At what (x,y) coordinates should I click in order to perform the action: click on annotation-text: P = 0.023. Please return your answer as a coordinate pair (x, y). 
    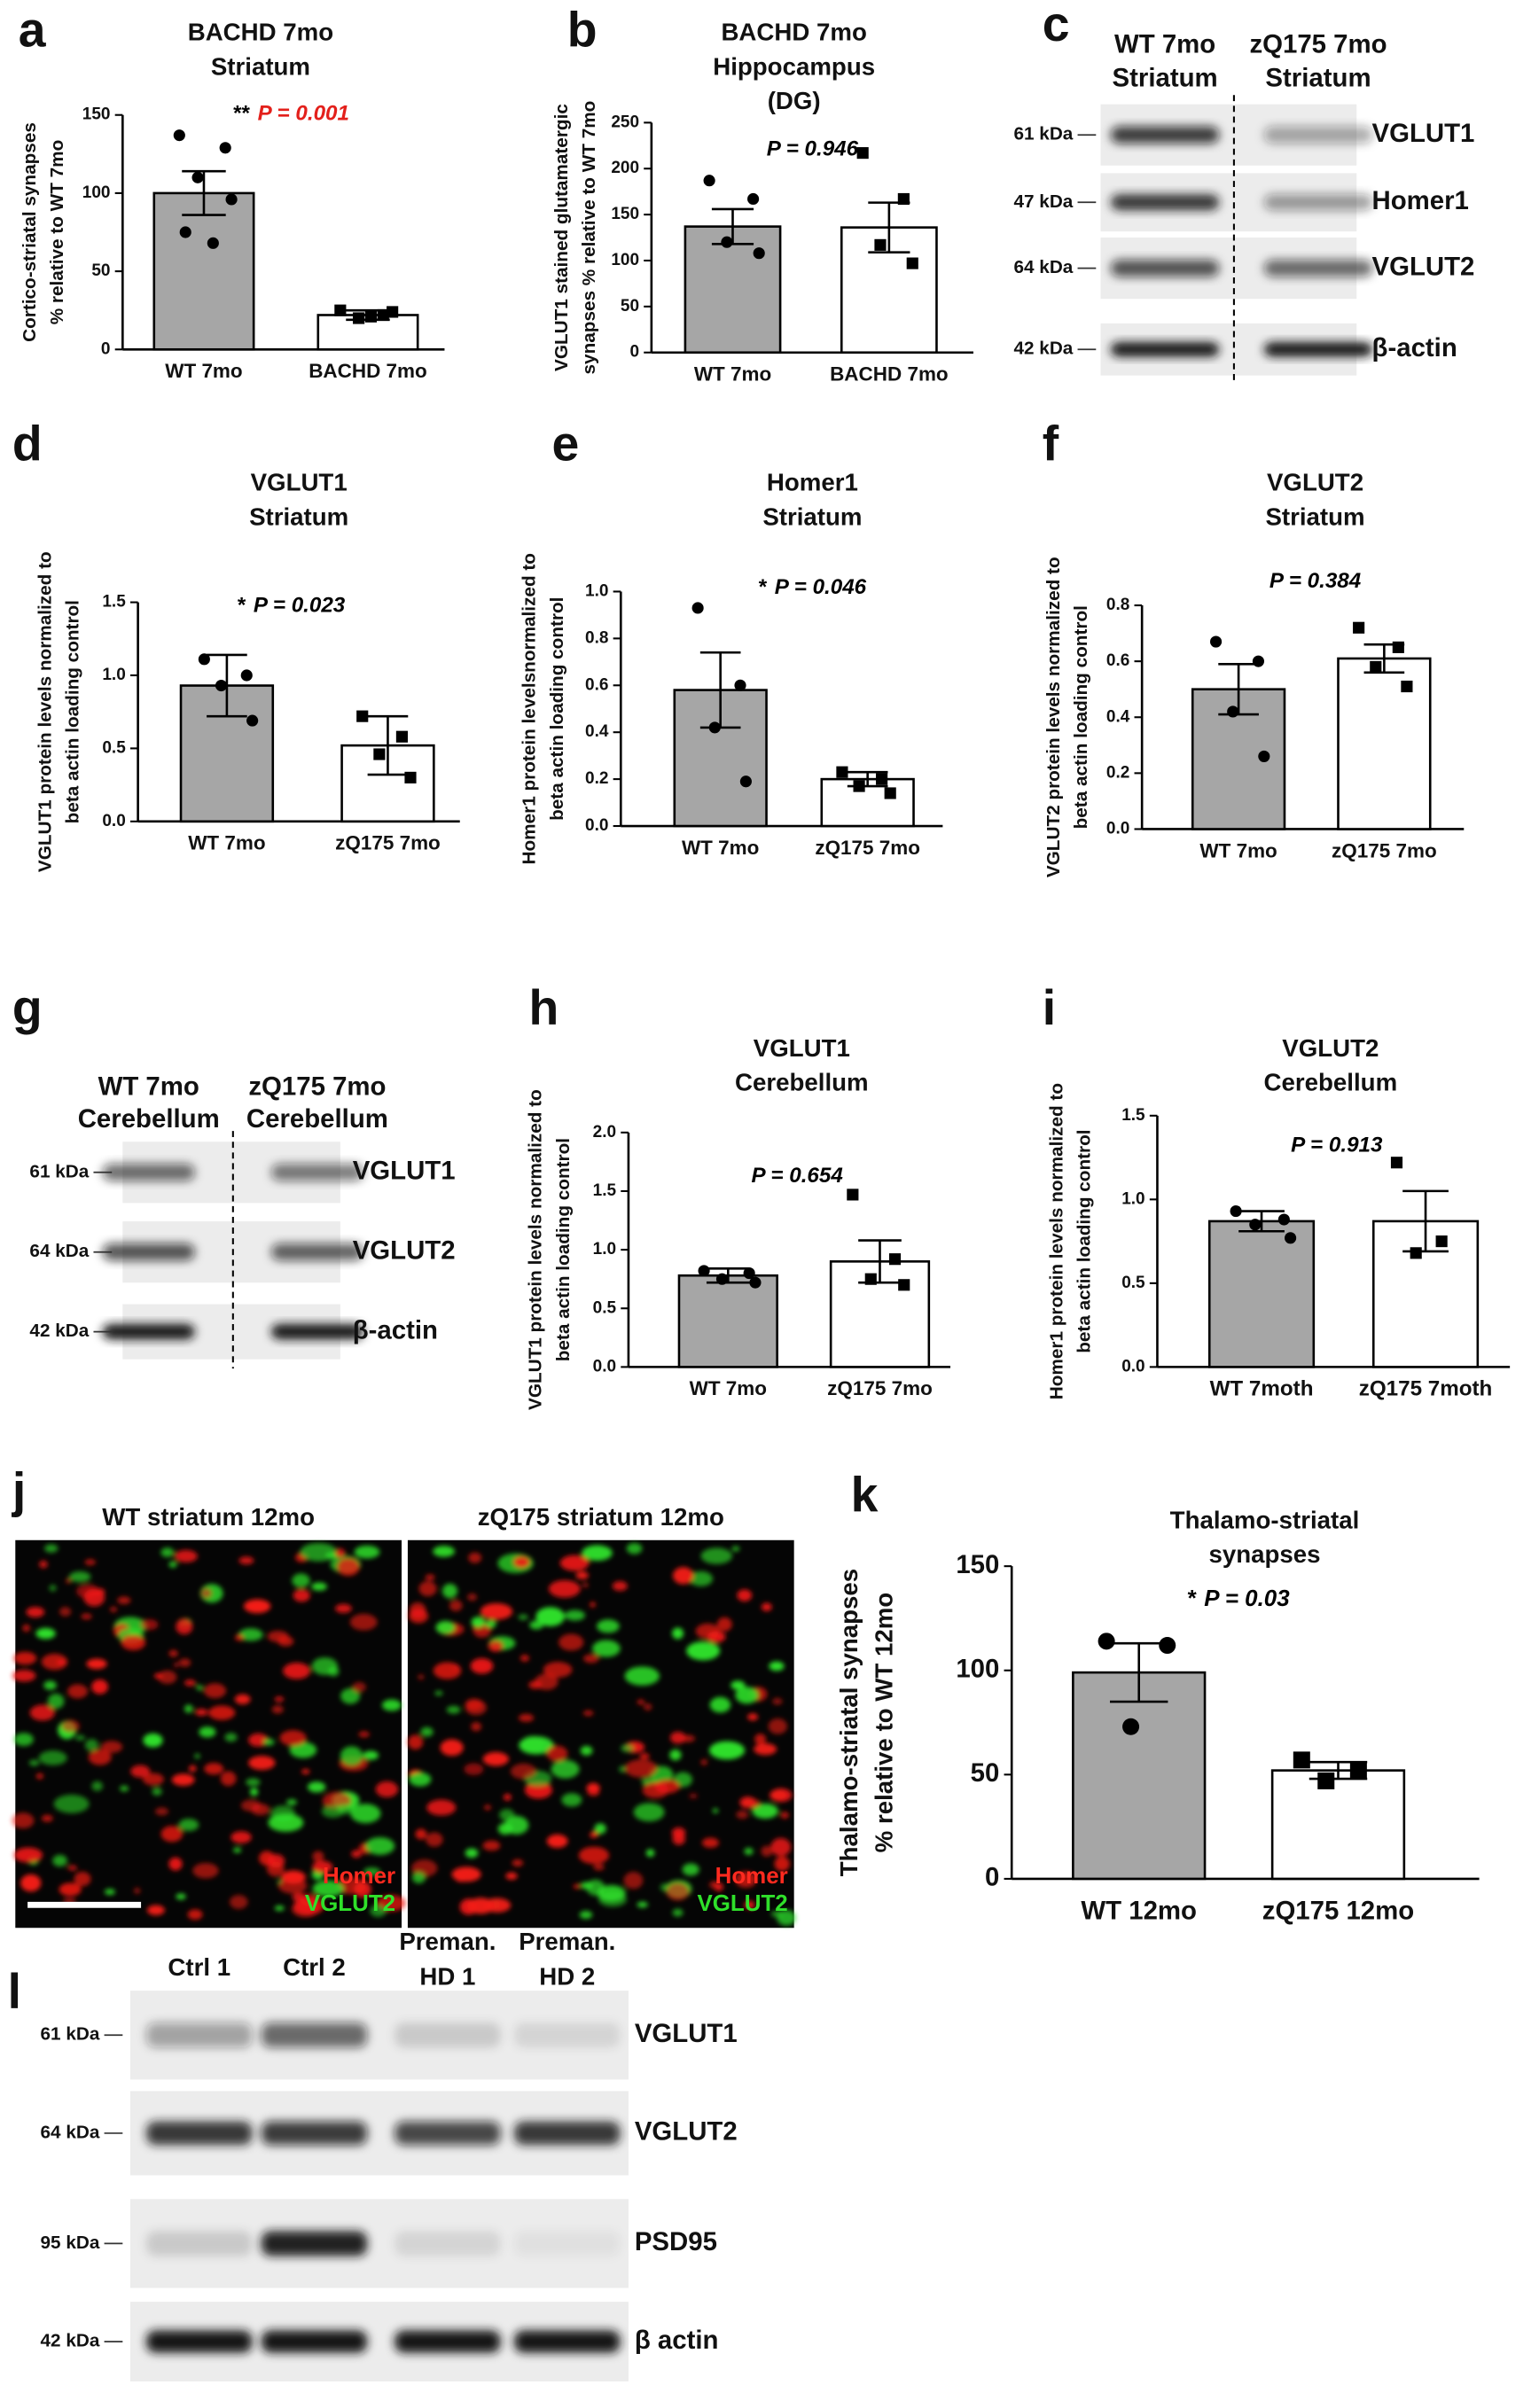
    Looking at the image, I should click on (300, 606).